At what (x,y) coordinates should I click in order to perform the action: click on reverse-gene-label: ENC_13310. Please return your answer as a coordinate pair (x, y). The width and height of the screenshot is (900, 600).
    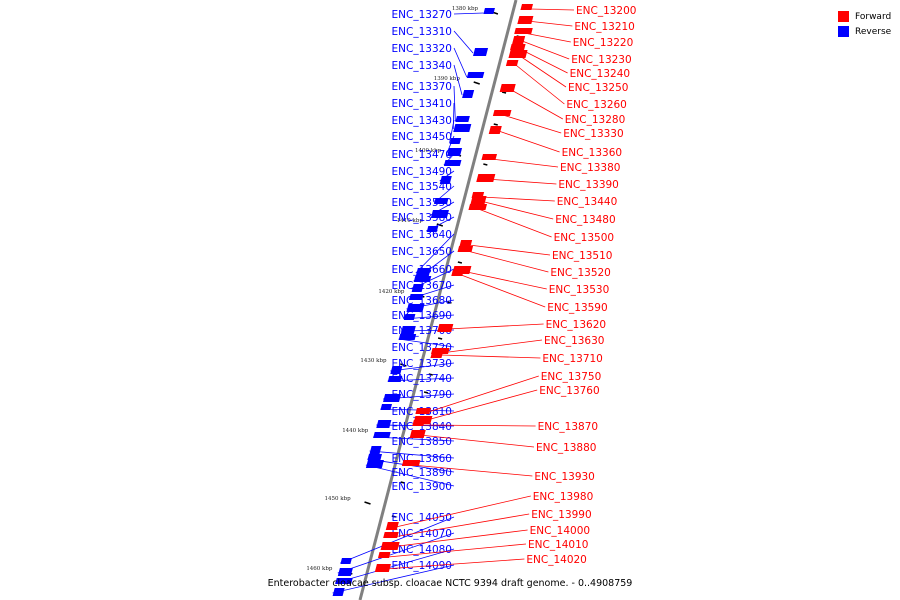
    Looking at the image, I should click on (422, 32).